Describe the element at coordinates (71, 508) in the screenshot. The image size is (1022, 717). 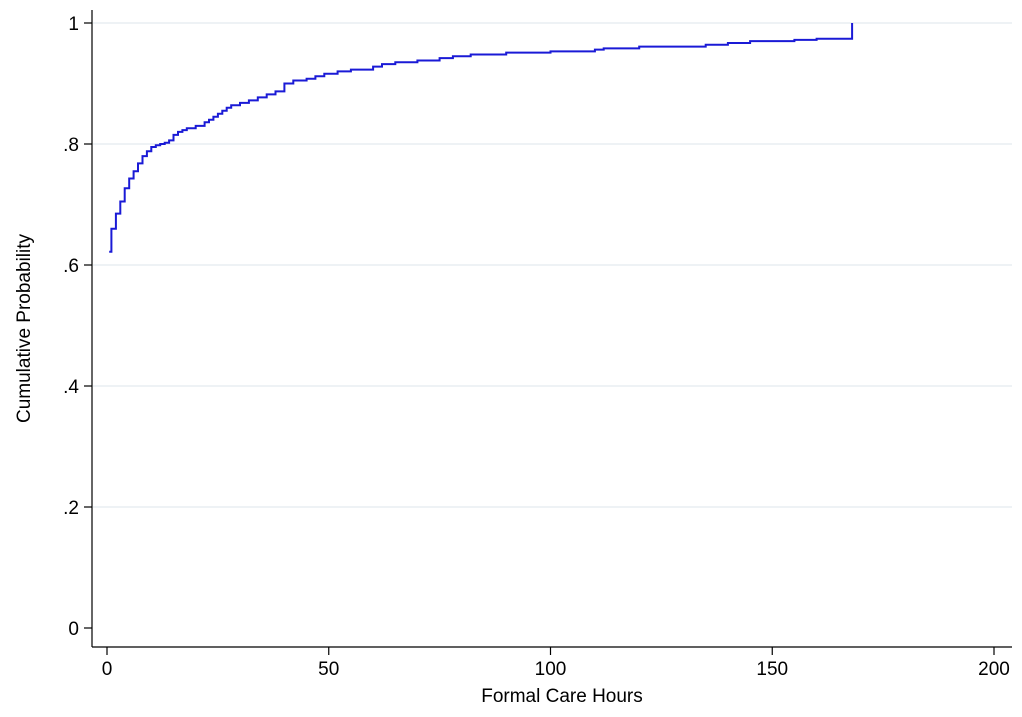
I see `y-tick-label: .2` at that location.